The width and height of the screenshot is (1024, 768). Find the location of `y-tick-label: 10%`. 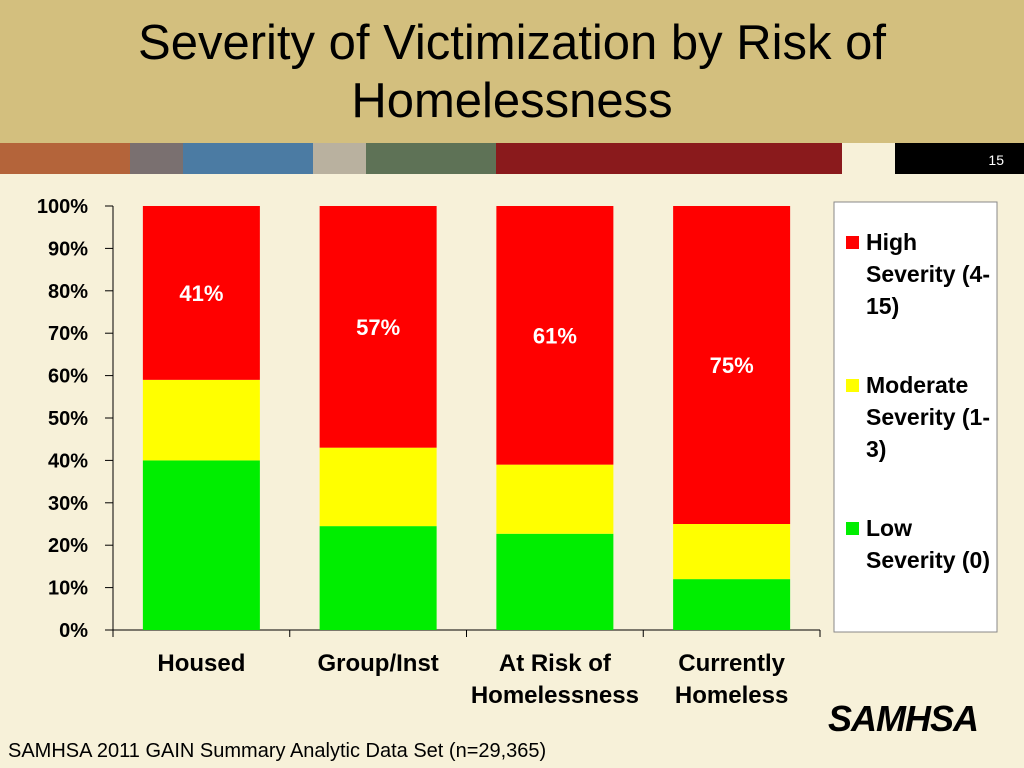

y-tick-label: 10% is located at coordinates (68, 589).